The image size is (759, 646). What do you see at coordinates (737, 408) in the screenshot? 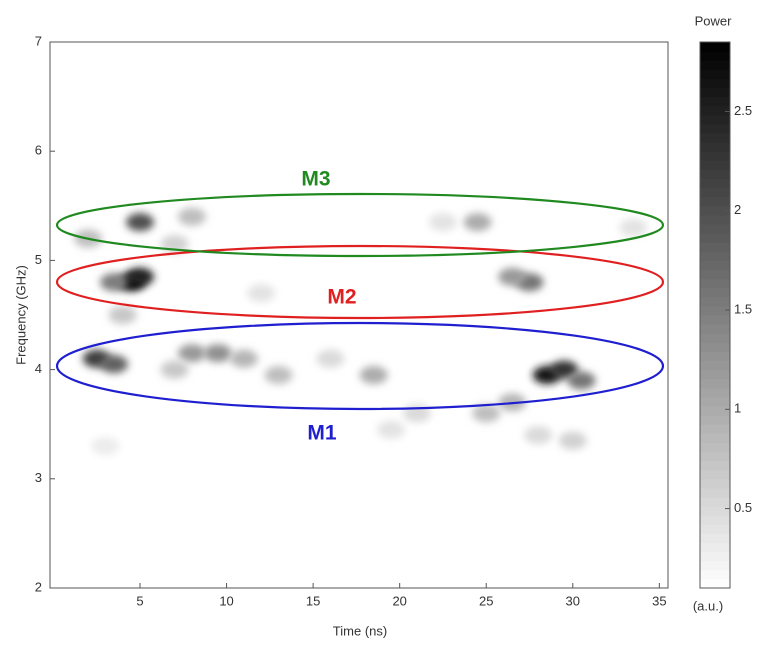
I see `colorbar-tick-label: 1` at bounding box center [737, 408].